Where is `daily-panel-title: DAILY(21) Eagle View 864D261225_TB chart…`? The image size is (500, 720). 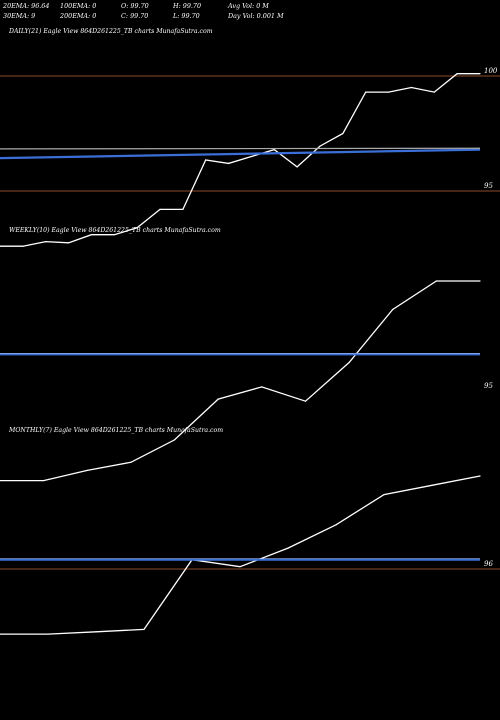 daily-panel-title: DAILY(21) Eagle View 864D261225_TB chart… is located at coordinates (111, 31).